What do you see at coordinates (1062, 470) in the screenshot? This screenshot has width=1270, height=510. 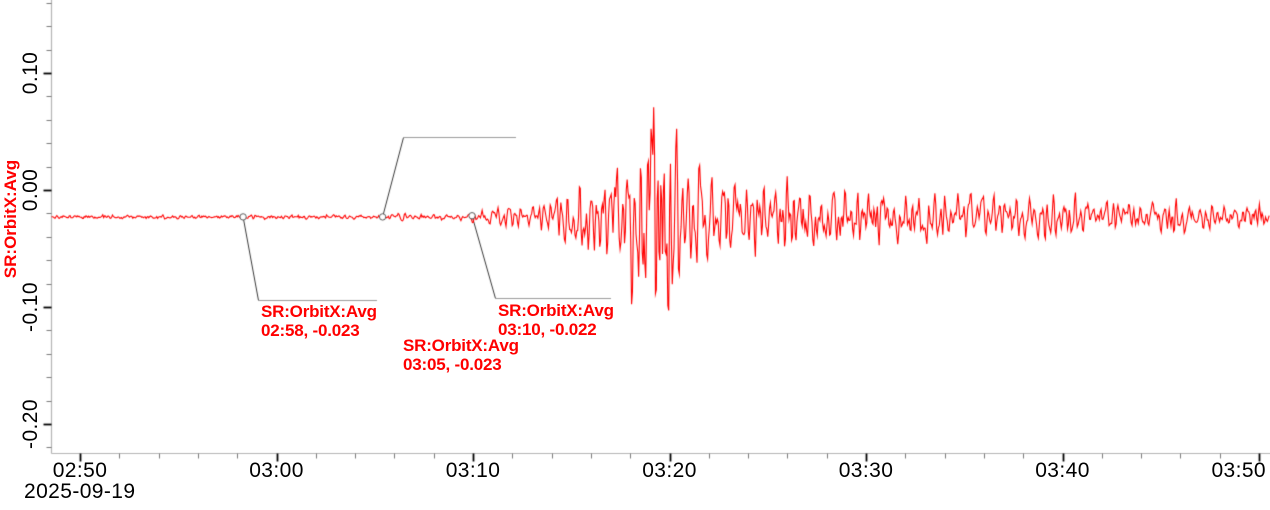 I see `x-tick-label: 03:40` at bounding box center [1062, 470].